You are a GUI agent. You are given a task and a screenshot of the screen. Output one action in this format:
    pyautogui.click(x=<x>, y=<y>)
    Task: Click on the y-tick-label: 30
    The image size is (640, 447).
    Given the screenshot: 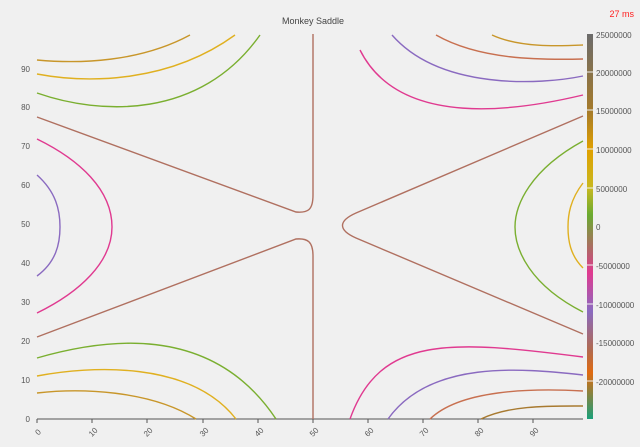 What is the action you would take?
    pyautogui.click(x=25, y=302)
    